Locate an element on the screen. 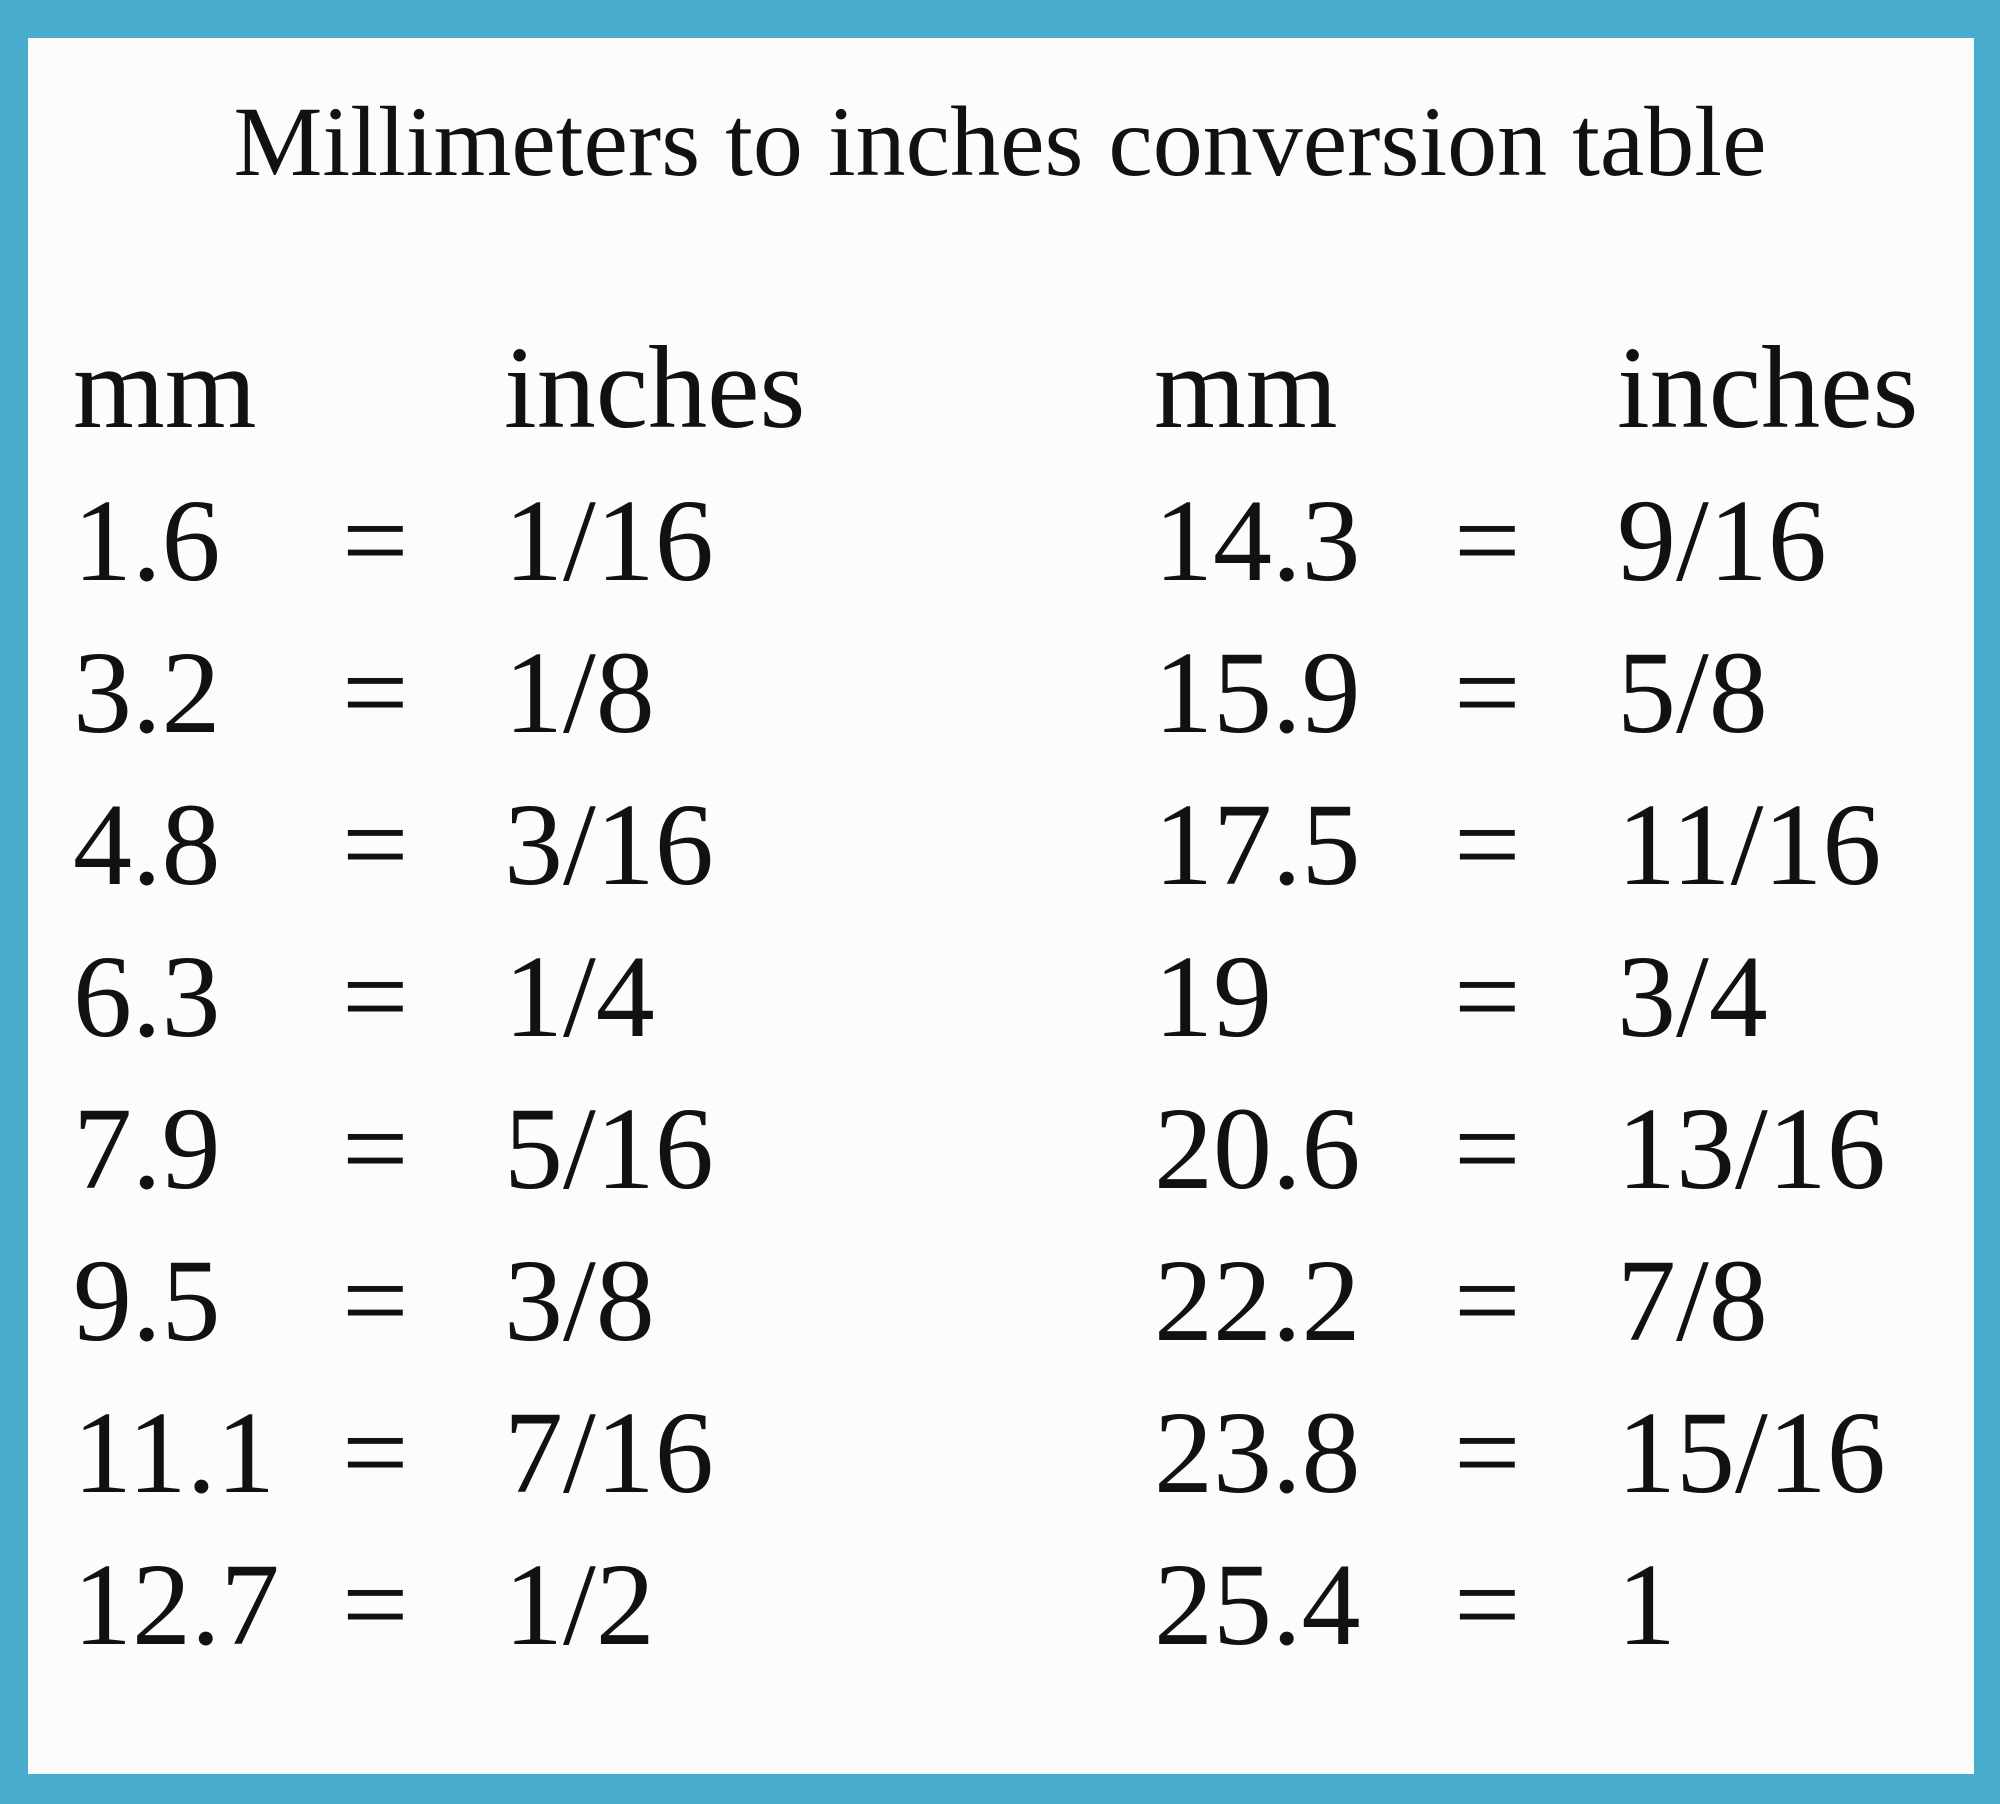 This screenshot has height=1804, width=2000. inch-value: 7/8 is located at coordinates (1692, 1300).